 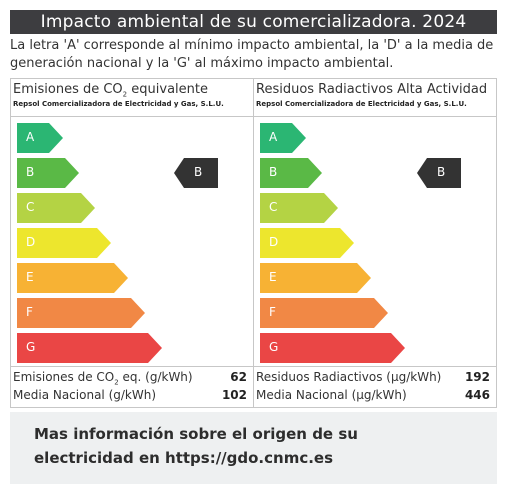 What do you see at coordinates (291, 173) in the screenshot?
I see `radioactive-scale-bar-b: B` at bounding box center [291, 173].